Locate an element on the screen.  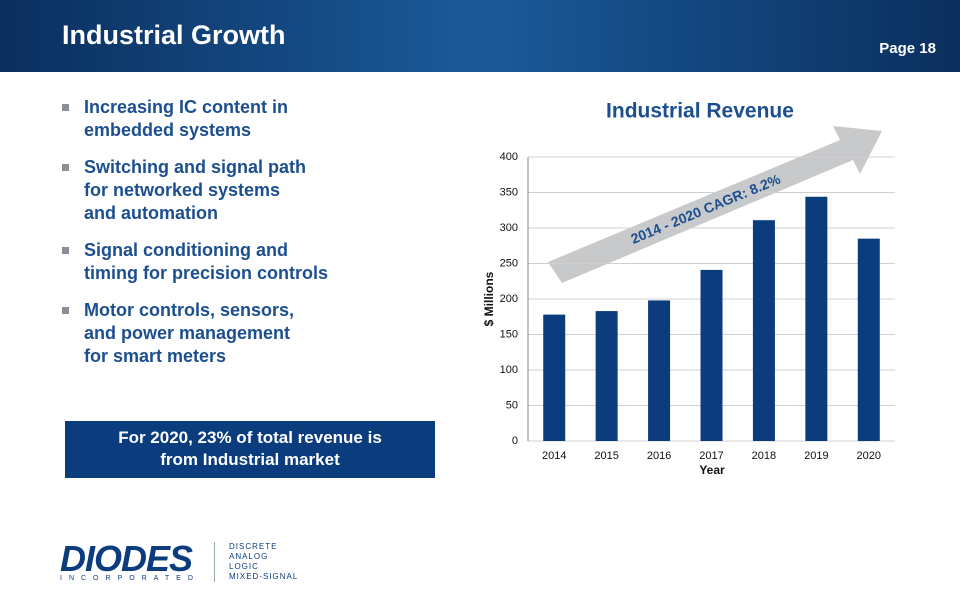
callout-line: For 2020, 23% of total revenue is is located at coordinates (250, 437).